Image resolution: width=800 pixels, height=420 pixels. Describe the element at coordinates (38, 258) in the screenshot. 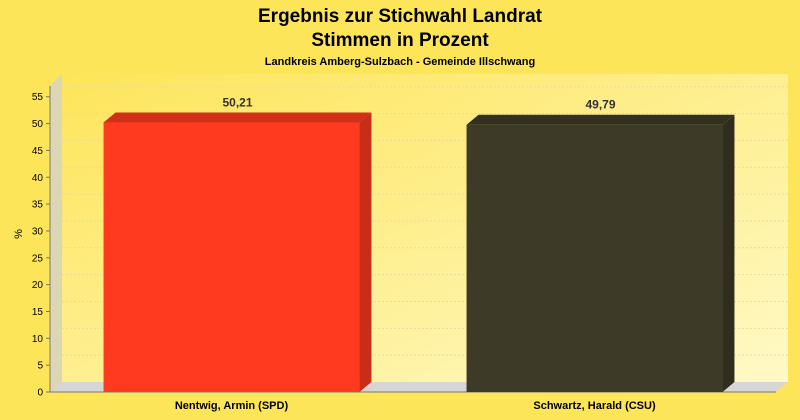

I see `y-tick-label: 25` at that location.